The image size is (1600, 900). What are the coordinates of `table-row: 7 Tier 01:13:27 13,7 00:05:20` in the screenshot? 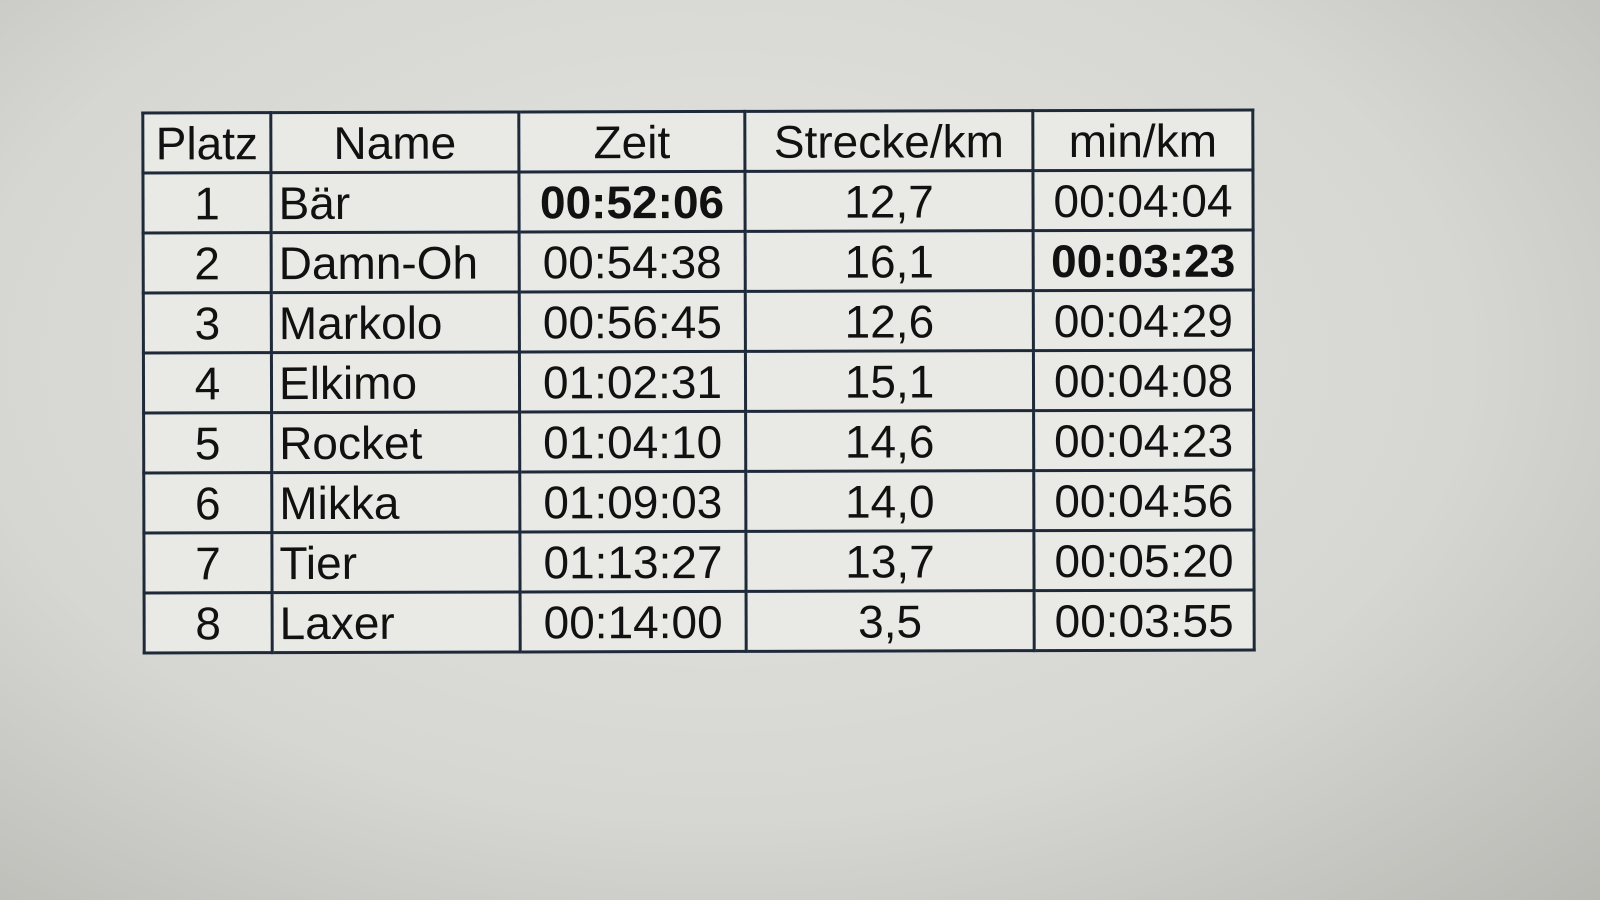 It's located at (699, 561).